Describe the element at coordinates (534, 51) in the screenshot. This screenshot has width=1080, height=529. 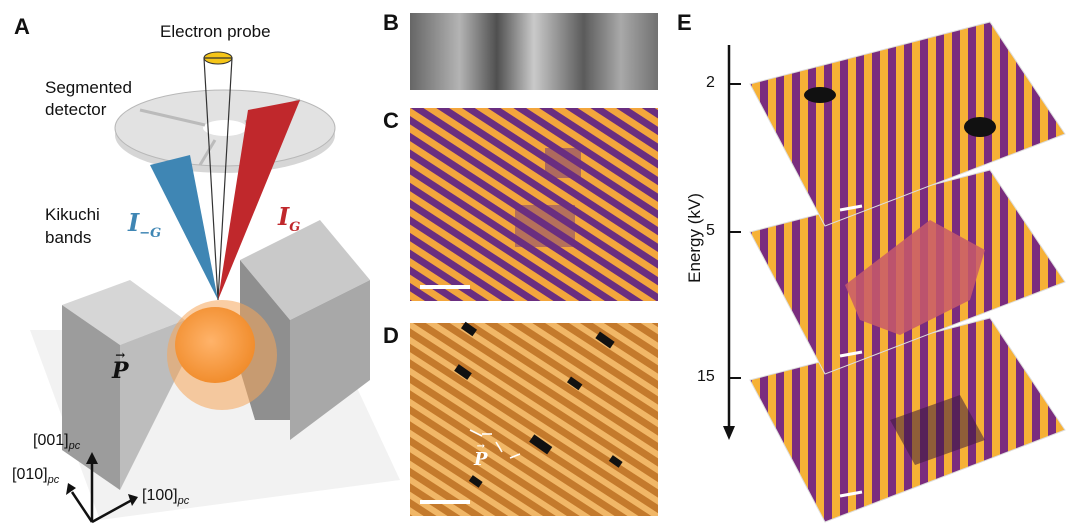
I see `panel-b-image` at that location.